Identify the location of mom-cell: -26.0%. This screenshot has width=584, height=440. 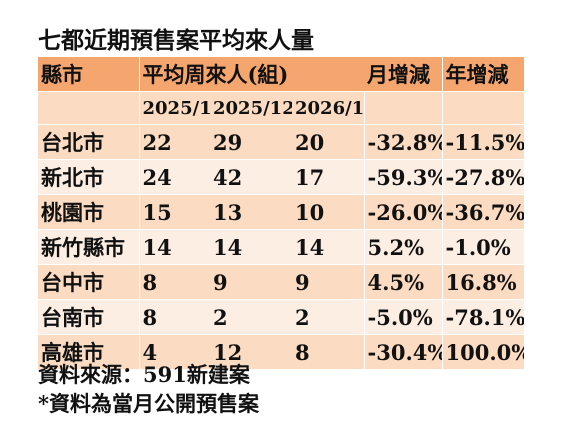
(403, 212).